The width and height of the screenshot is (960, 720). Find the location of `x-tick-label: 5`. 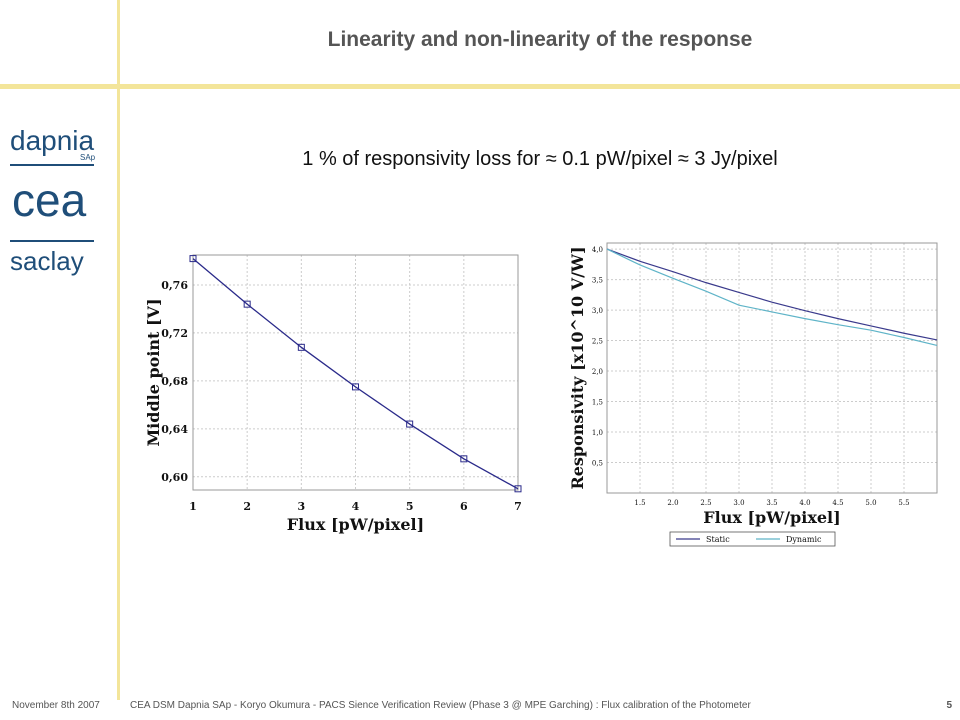

x-tick-label: 5 is located at coordinates (410, 506).